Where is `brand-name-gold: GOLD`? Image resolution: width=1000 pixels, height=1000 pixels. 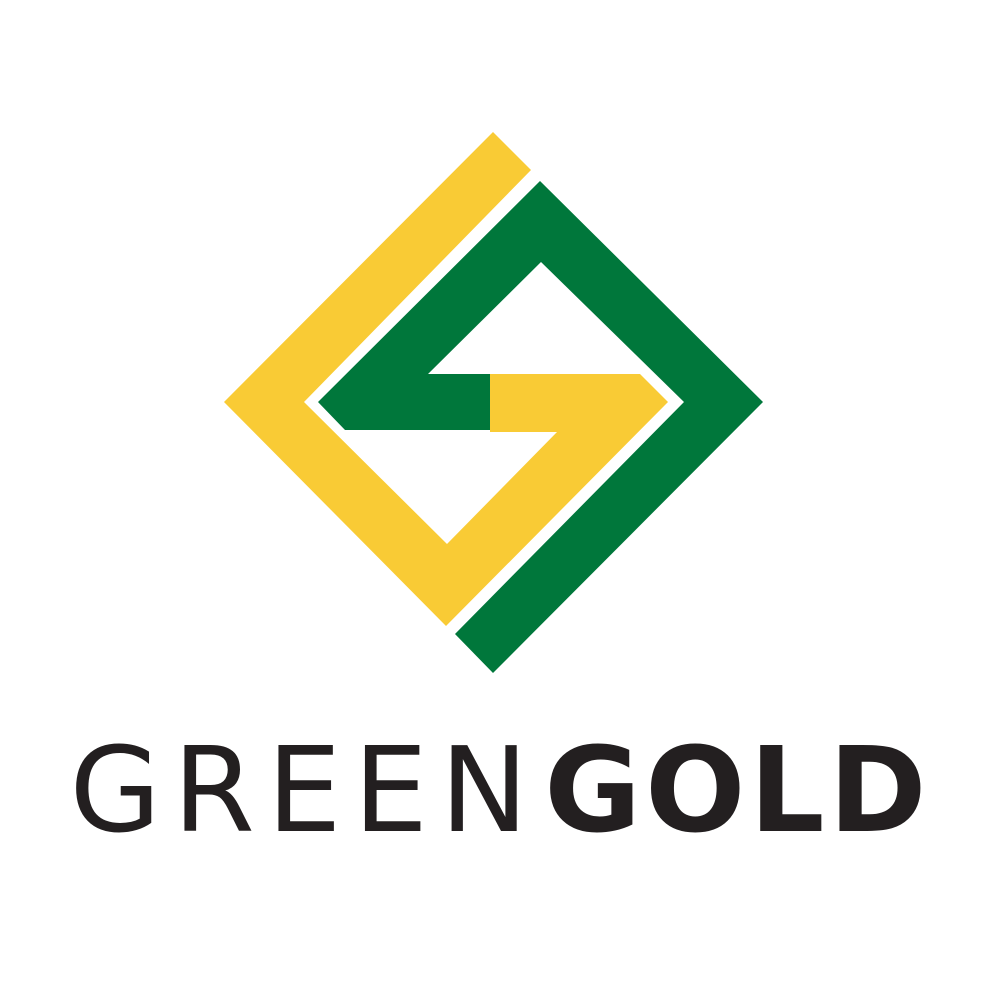 brand-name-gold: GOLD is located at coordinates (737, 790).